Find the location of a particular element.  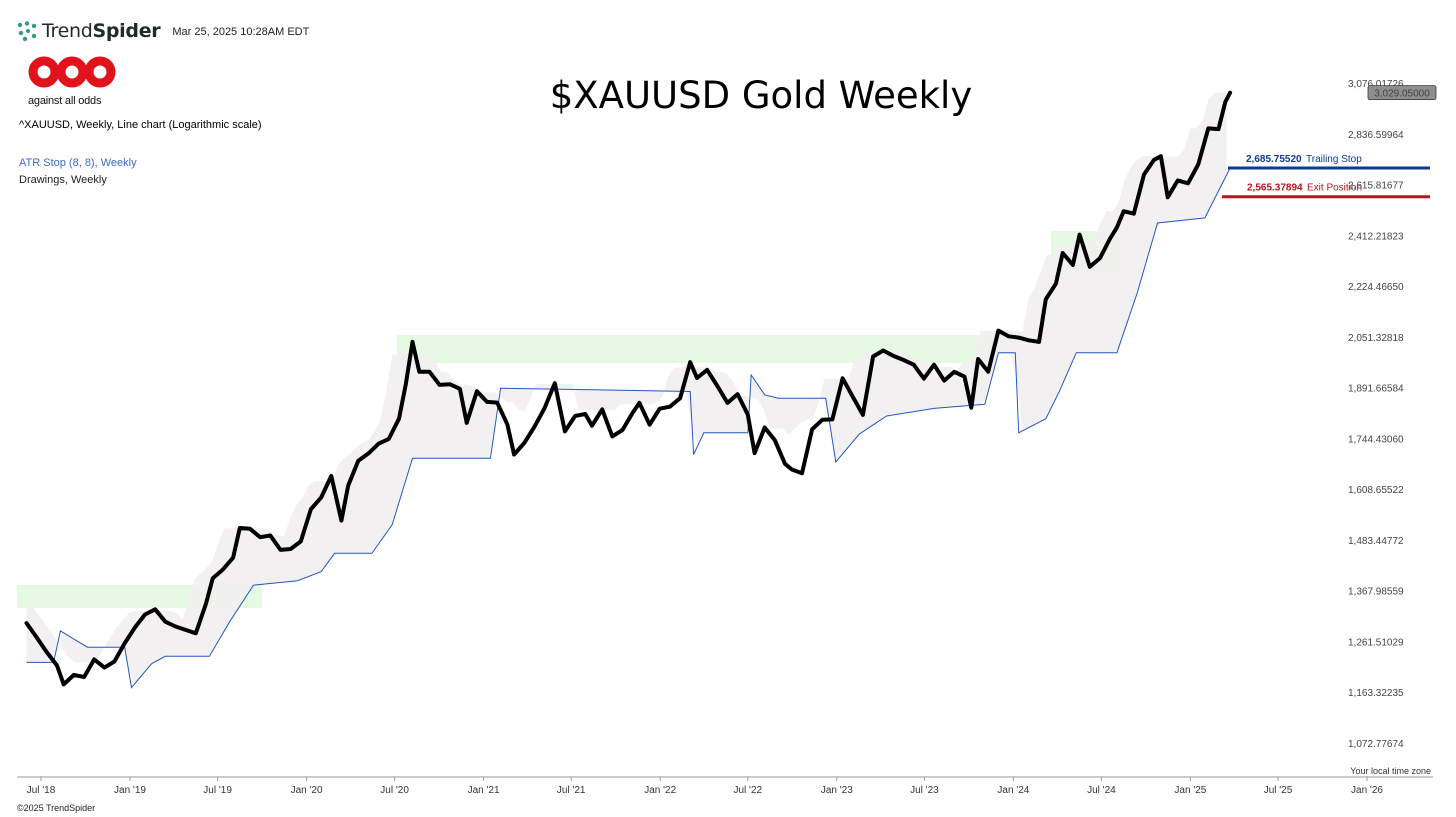

x-tick-label: Jul '18 is located at coordinates (41, 790).